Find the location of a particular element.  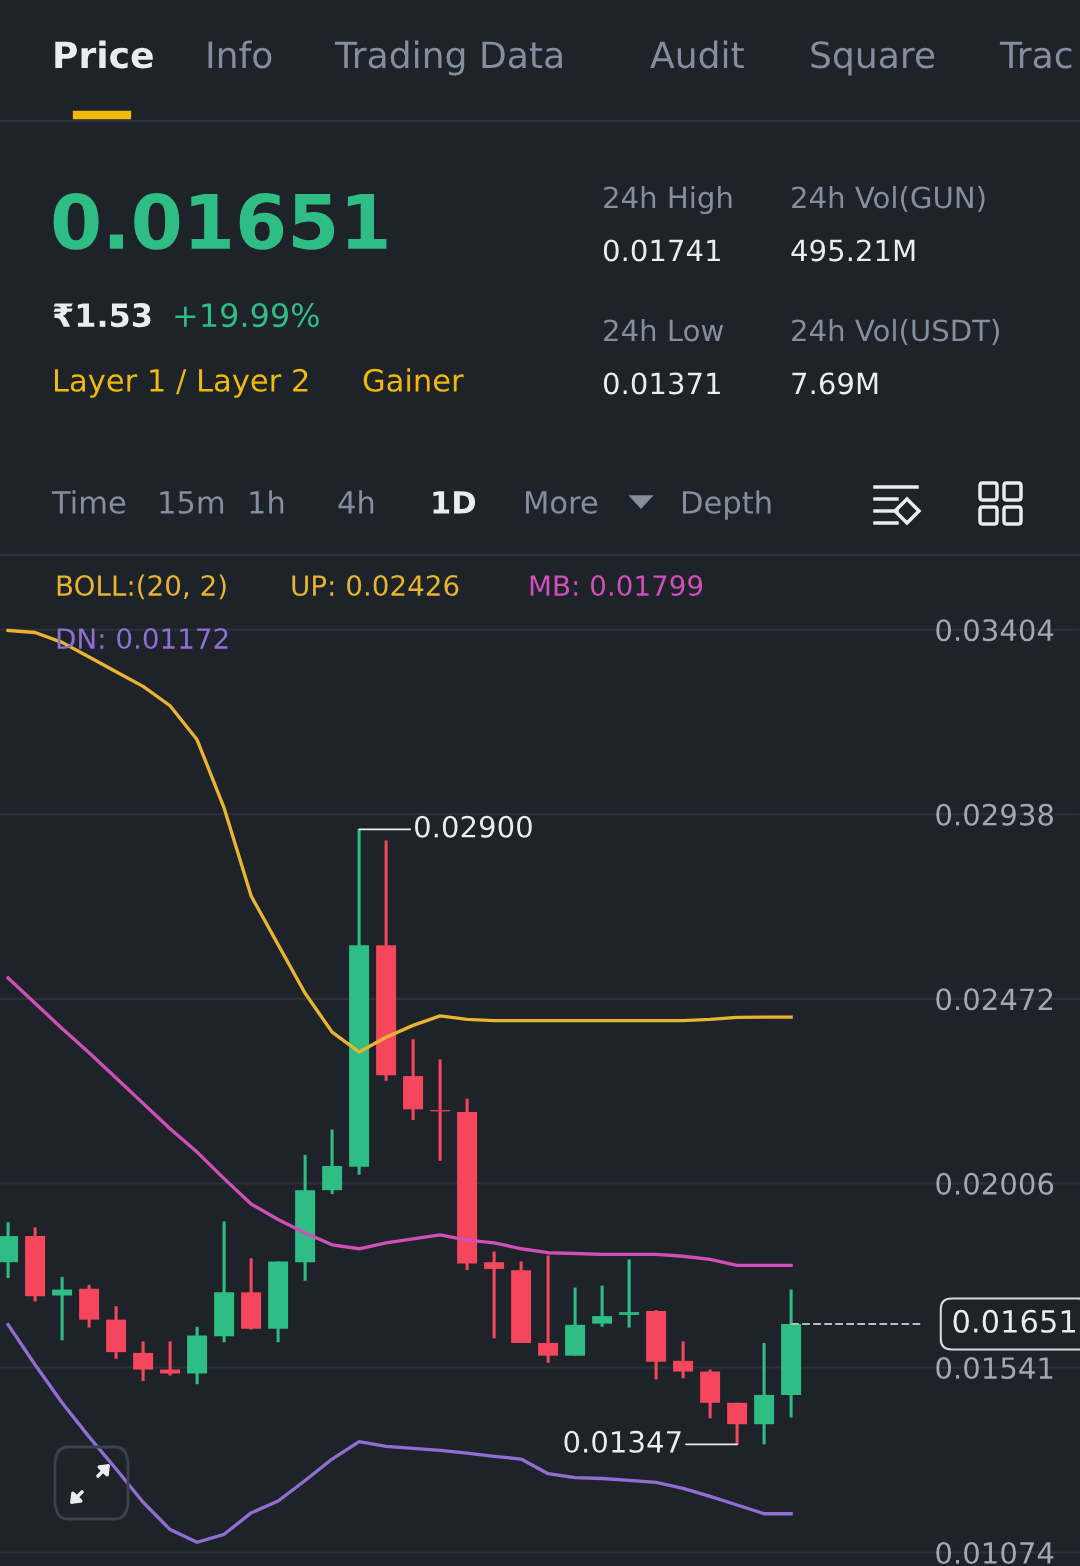

y-tick-label: 0.03404 is located at coordinates (995, 630).